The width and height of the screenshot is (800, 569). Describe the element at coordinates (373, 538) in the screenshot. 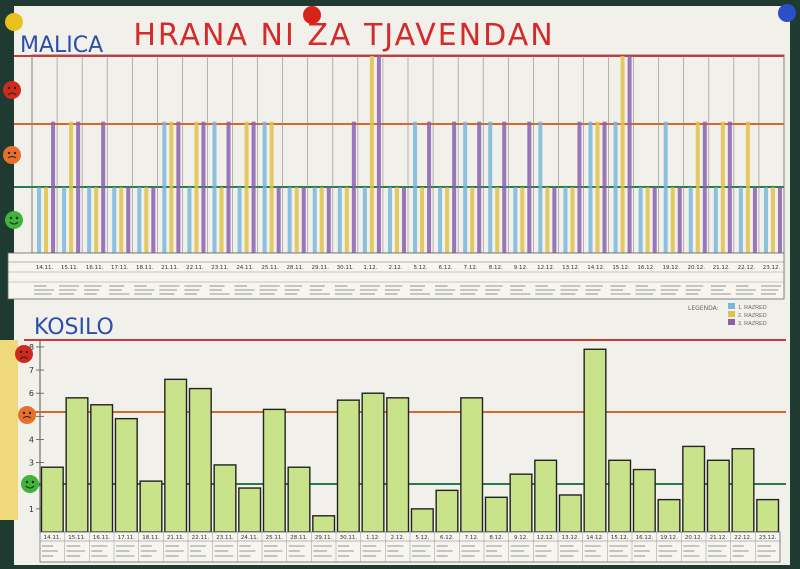

I see `kosilo-date-label: 1.12.` at that location.